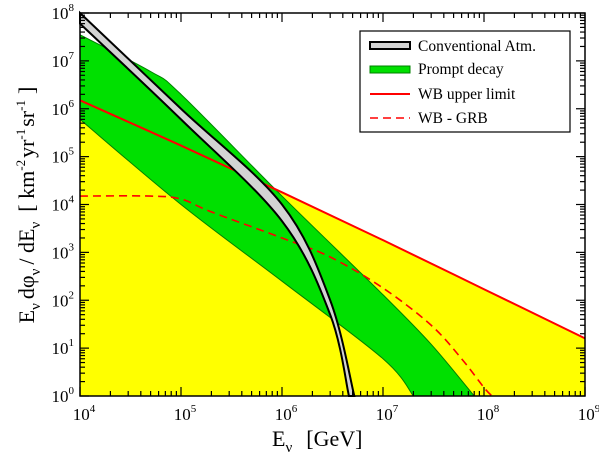 This screenshot has height=460, width=599. What do you see at coordinates (286, 413) in the screenshot?
I see `x-tick-label: 10⁶` at bounding box center [286, 413].